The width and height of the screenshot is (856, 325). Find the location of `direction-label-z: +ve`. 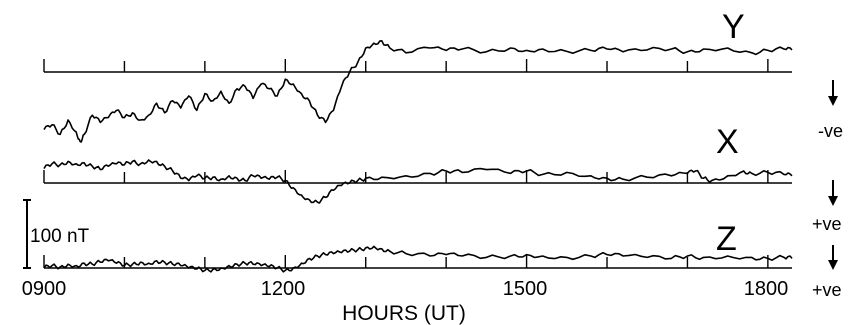

direction-label-z: +ve is located at coordinates (827, 290).